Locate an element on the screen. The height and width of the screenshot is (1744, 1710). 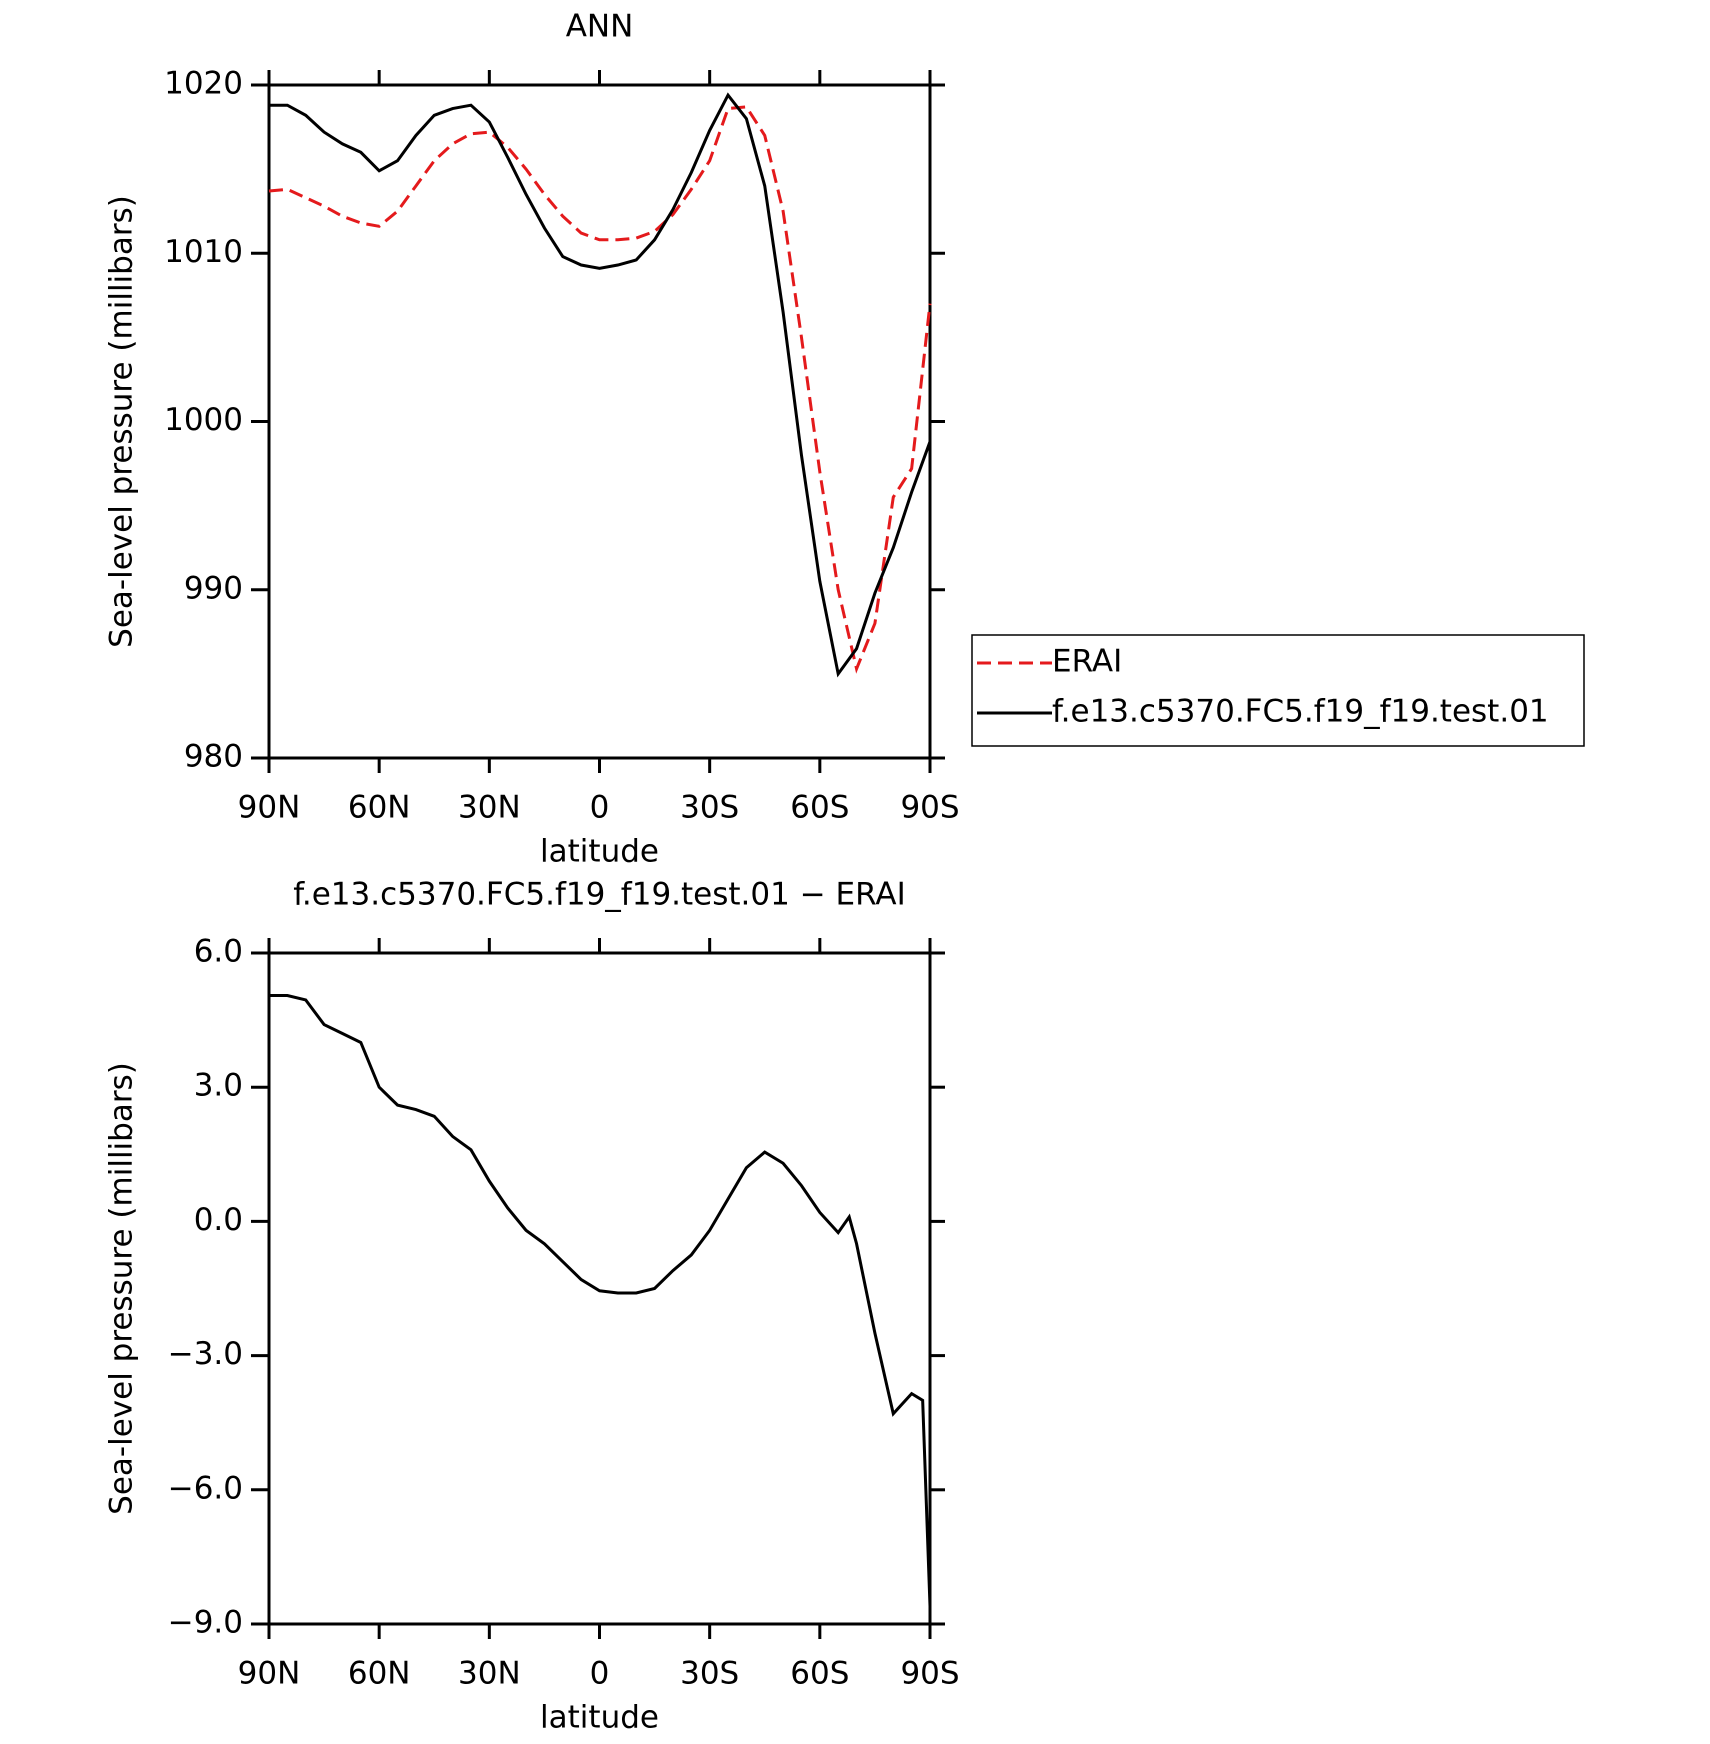
y-tick-label: 980 is located at coordinates (213, 757).